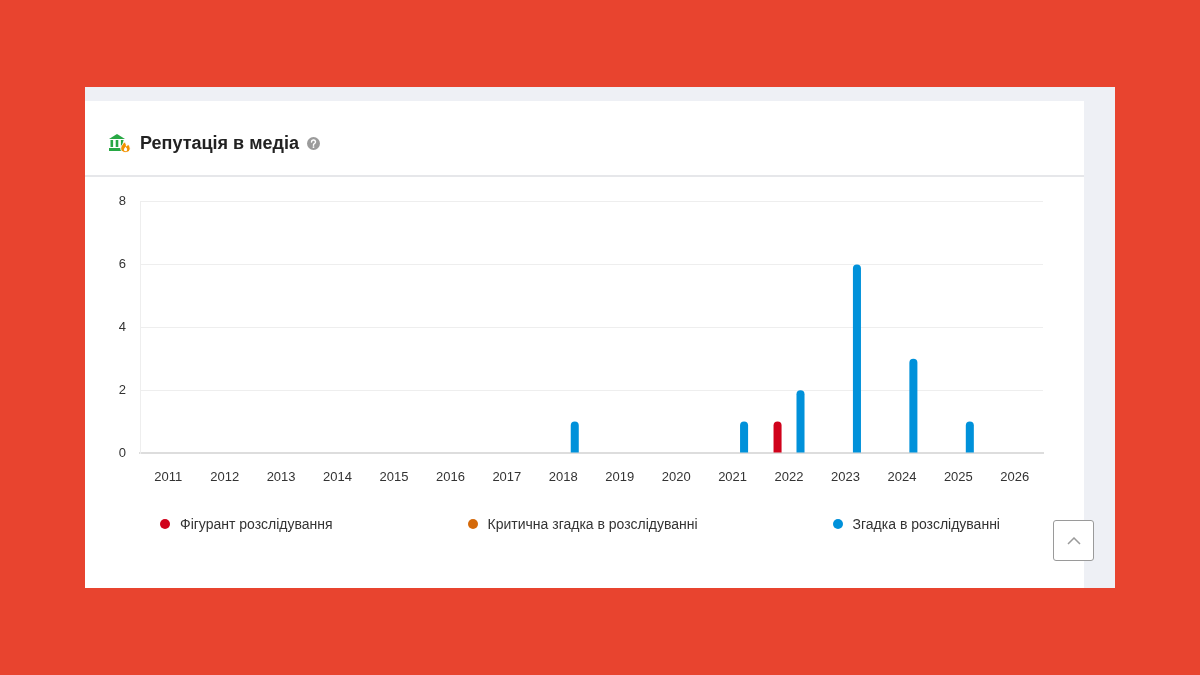 The height and width of the screenshot is (675, 1200). Describe the element at coordinates (563, 477) in the screenshot. I see `x-tick-label: 2018` at that location.